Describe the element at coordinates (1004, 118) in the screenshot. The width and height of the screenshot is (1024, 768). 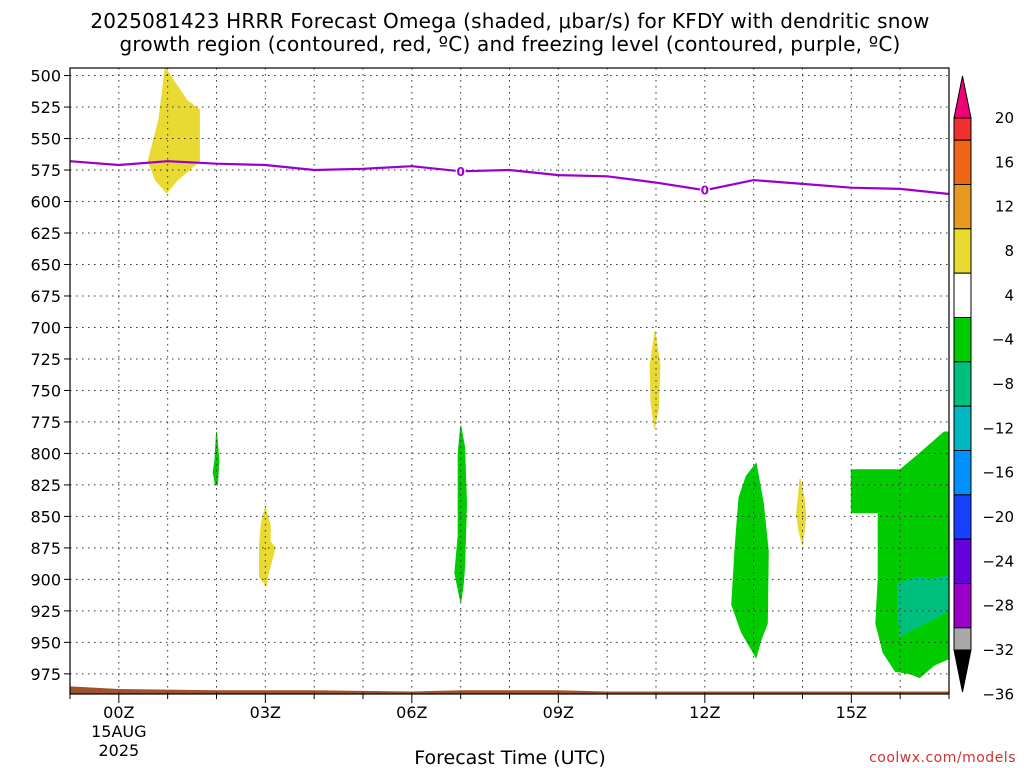
I see `colorbar-label-1: 20` at that location.